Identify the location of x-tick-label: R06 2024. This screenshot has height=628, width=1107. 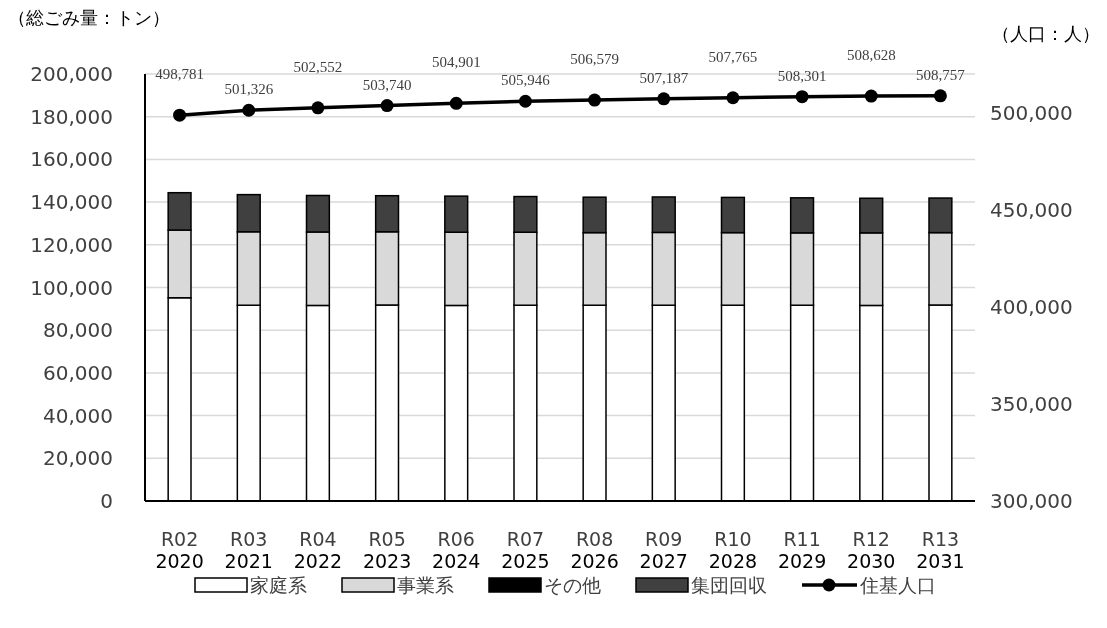
(456, 550).